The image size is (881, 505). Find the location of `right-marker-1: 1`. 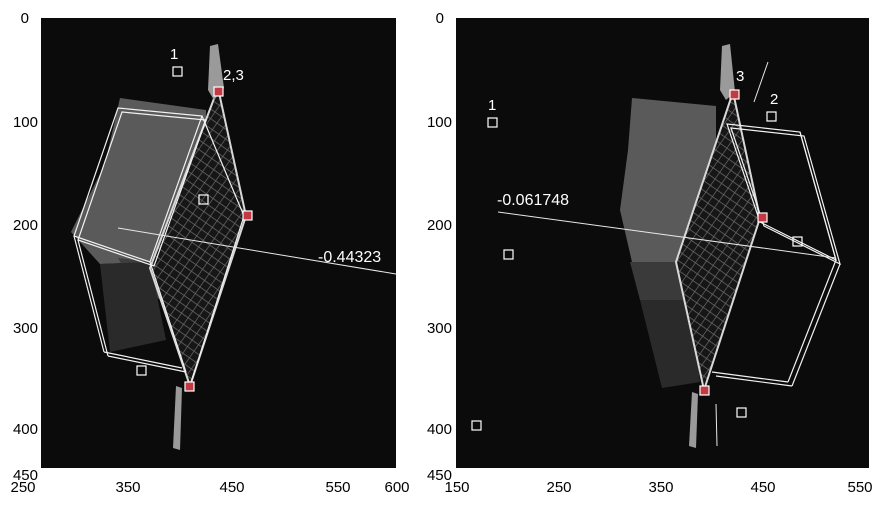

right-marker-1: 1 is located at coordinates (492, 105).